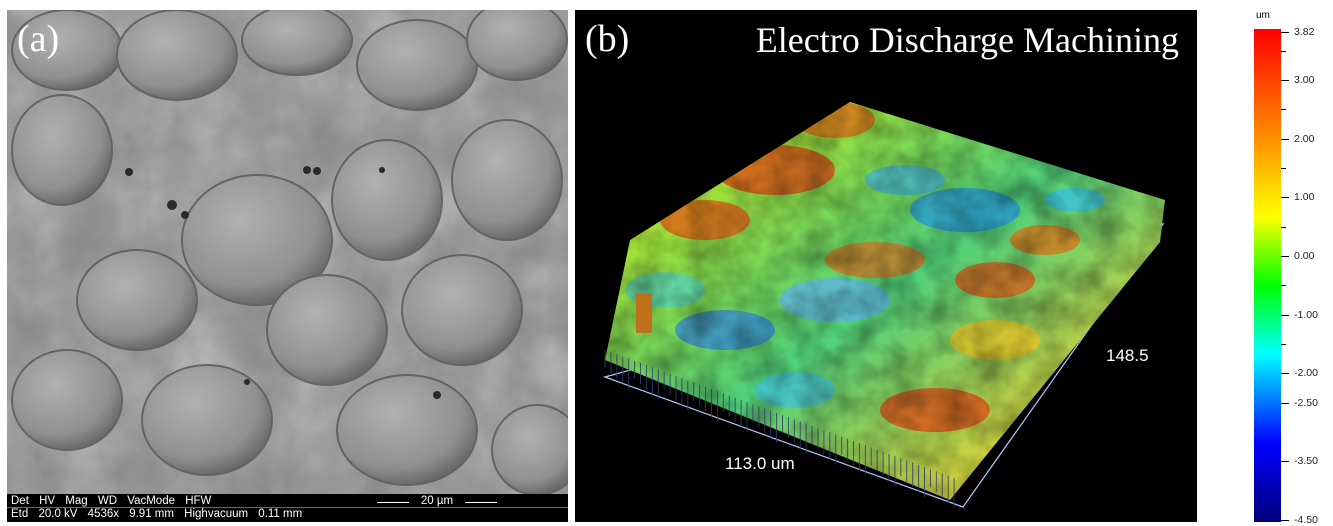 This screenshot has height=526, width=1333. I want to click on scale-unit: um, so click(1263, 15).